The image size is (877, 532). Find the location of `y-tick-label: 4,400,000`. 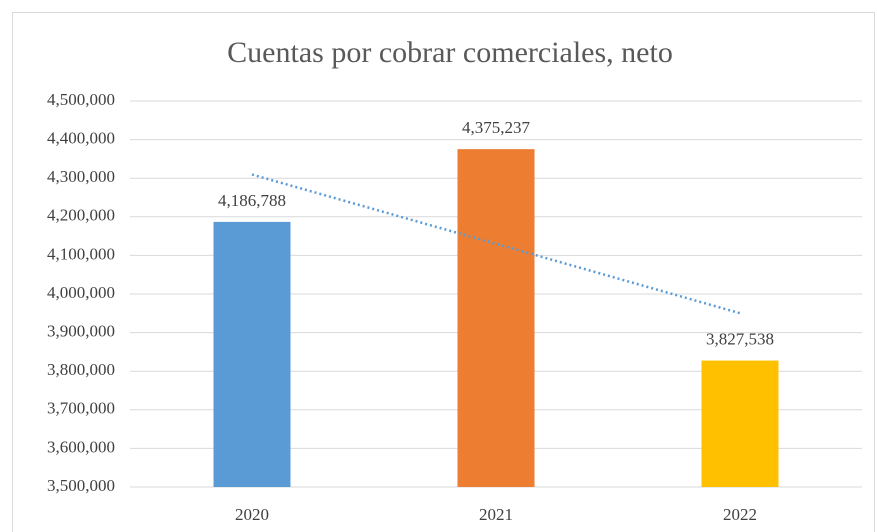

y-tick-label: 4,400,000 is located at coordinates (81, 138).